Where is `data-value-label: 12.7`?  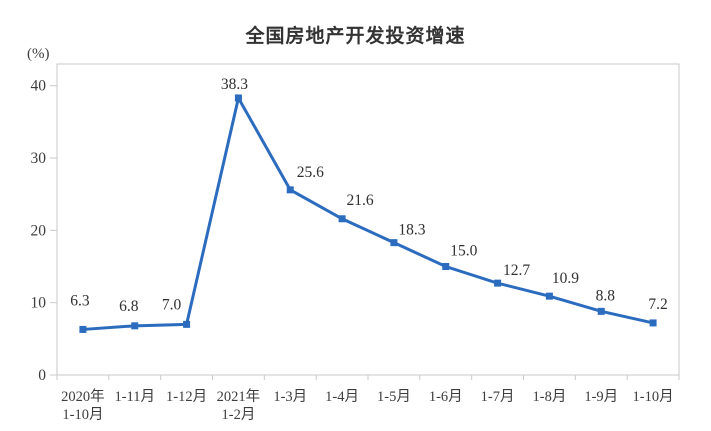
data-value-label: 12.7 is located at coordinates (516, 270).